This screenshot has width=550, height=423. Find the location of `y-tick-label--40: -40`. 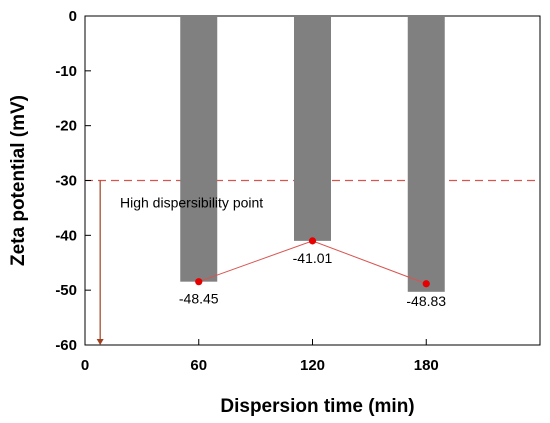

y-tick-label--40: -40 is located at coordinates (66, 235).